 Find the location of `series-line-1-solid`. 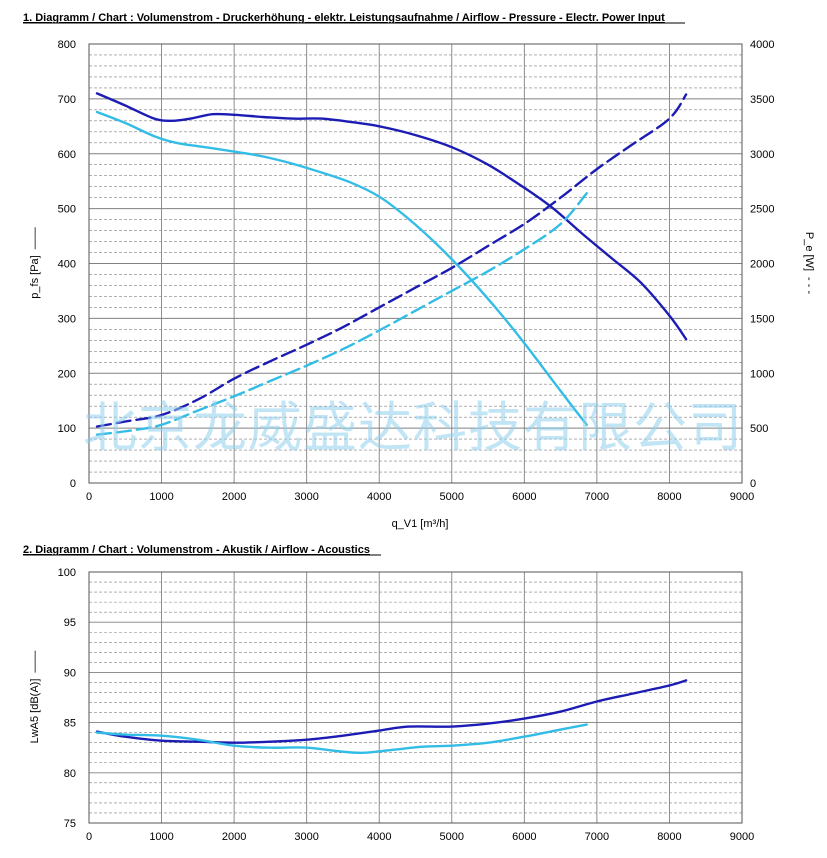

series-line-1-solid is located at coordinates (391, 711).